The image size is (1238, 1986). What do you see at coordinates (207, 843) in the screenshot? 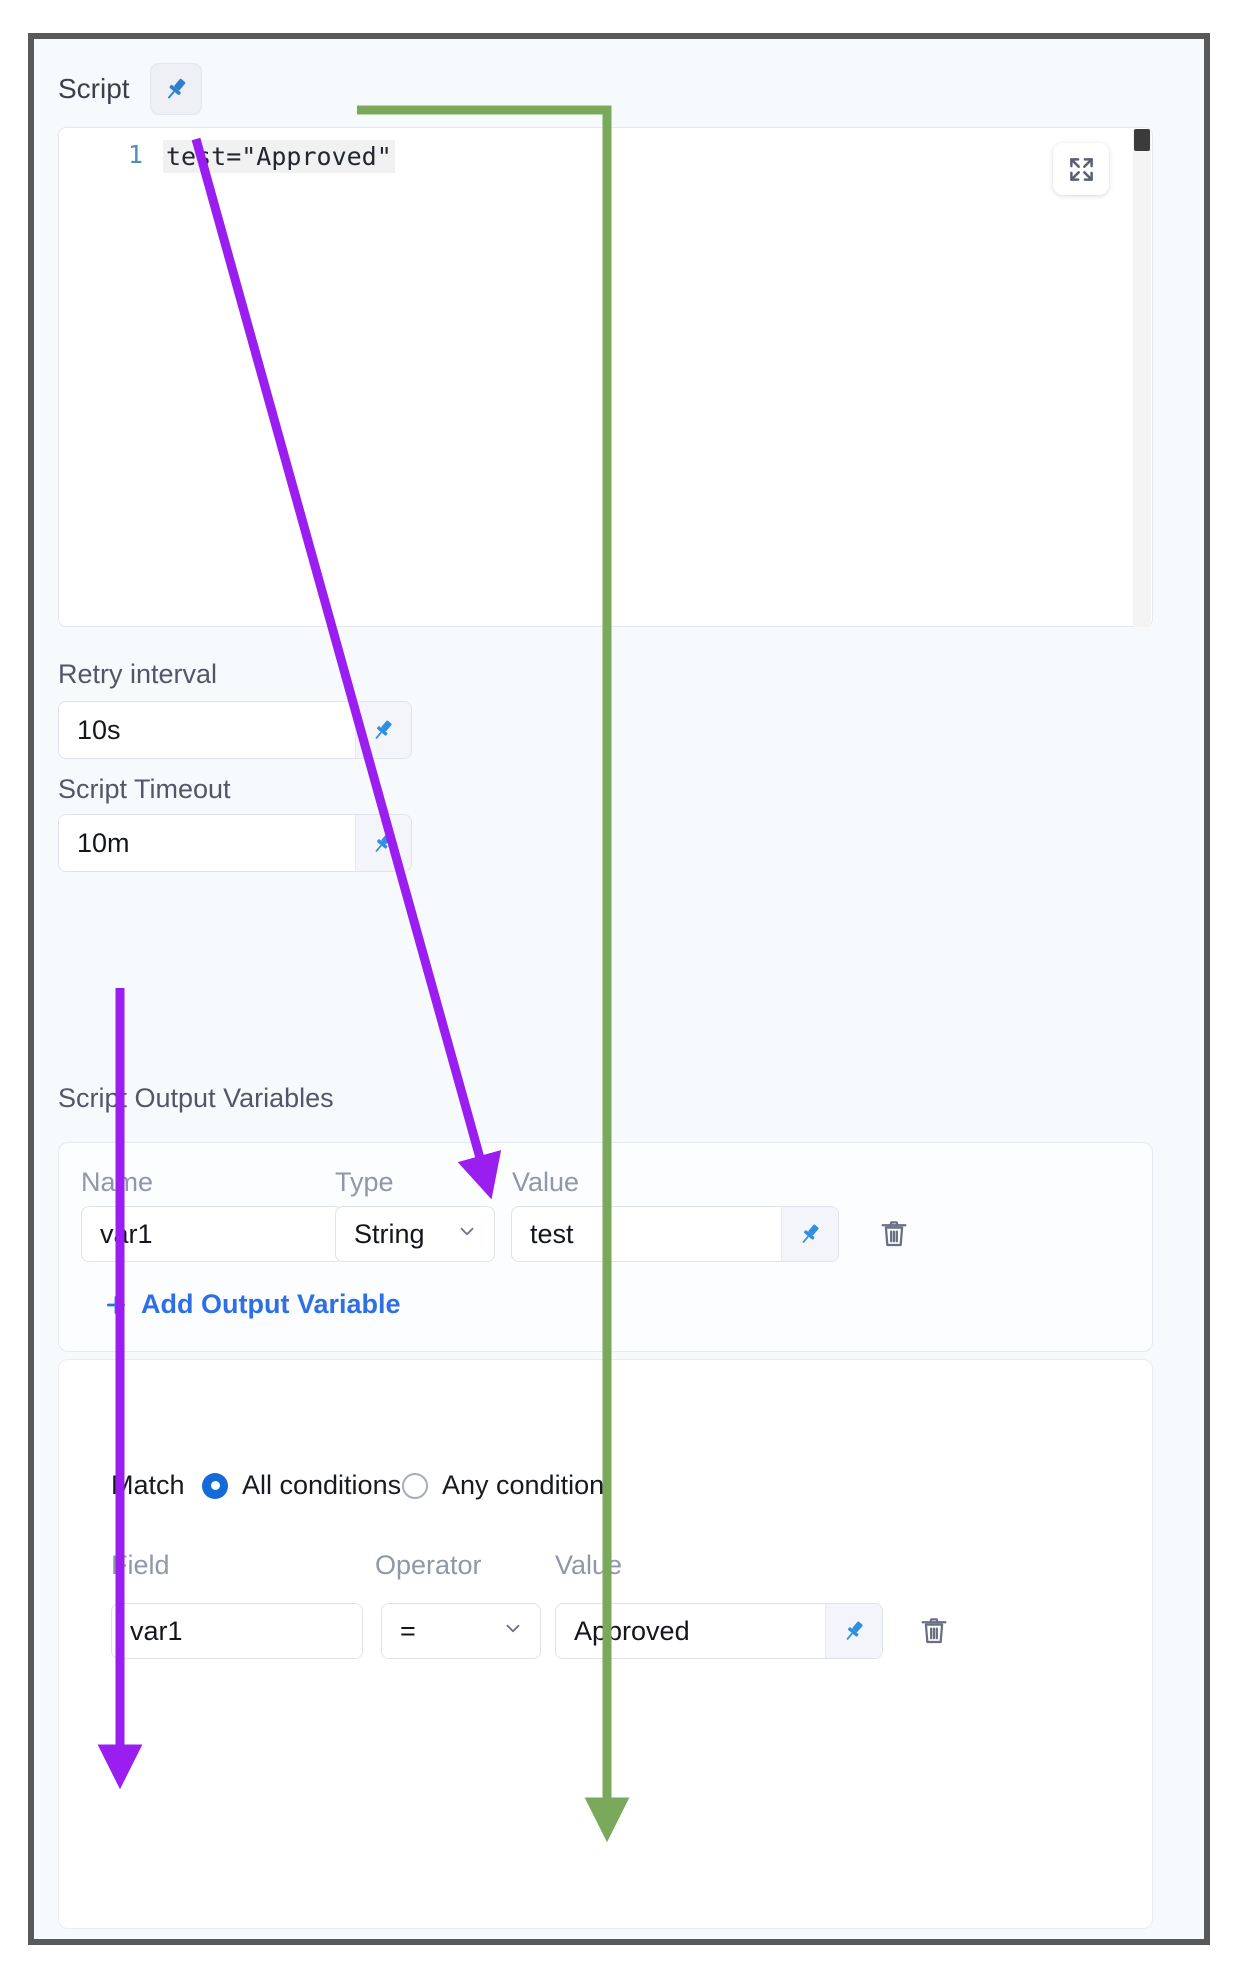
I see `script-timeout-input: 10m` at bounding box center [207, 843].